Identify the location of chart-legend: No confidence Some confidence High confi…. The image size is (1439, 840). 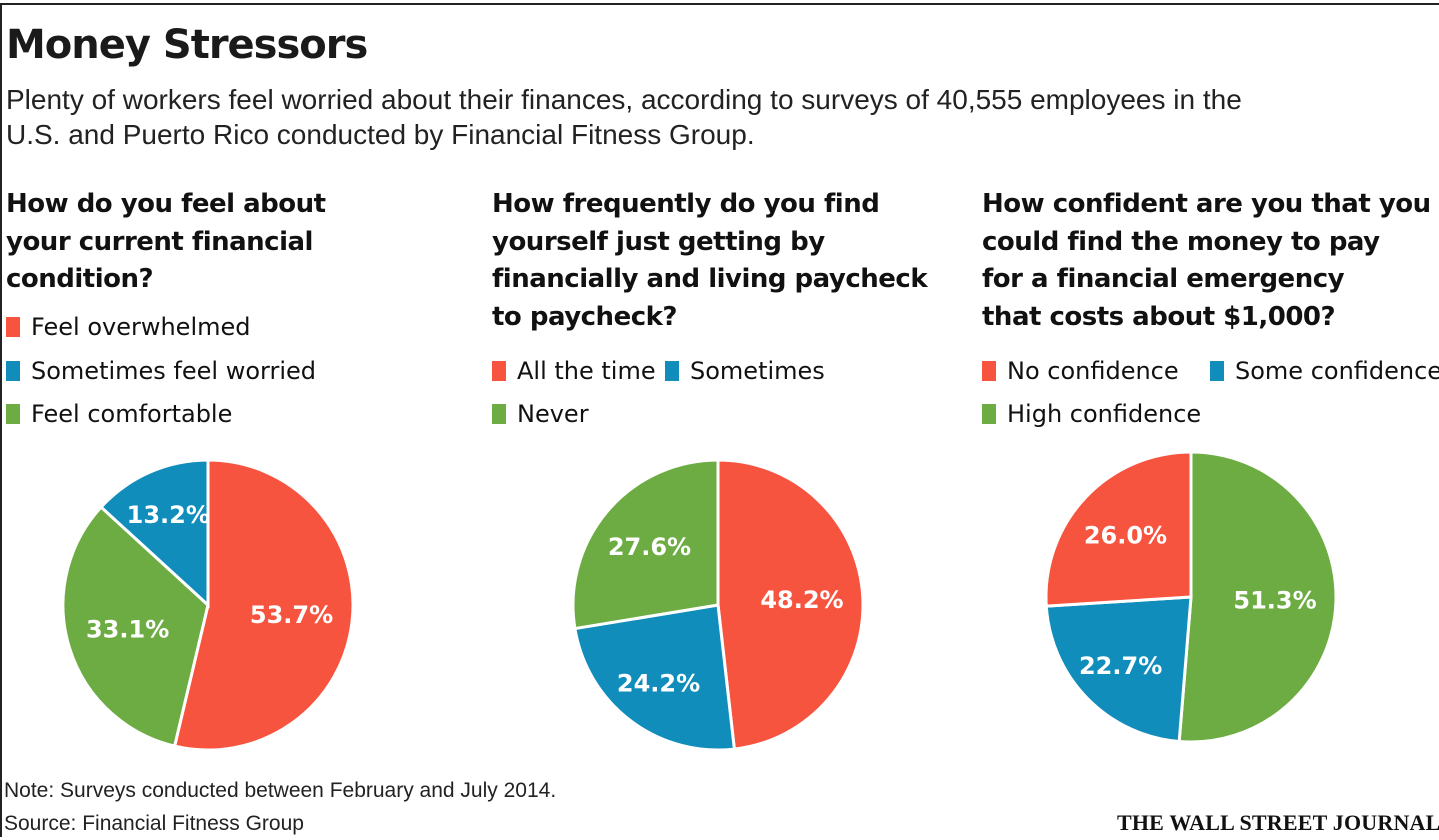
(1210, 311).